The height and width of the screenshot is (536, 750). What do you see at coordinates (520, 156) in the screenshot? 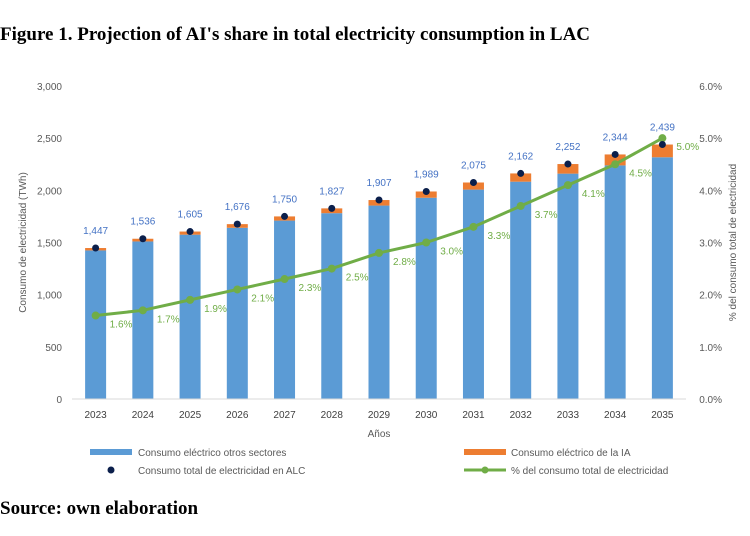
I see `total-data-label: 2,162` at bounding box center [520, 156].